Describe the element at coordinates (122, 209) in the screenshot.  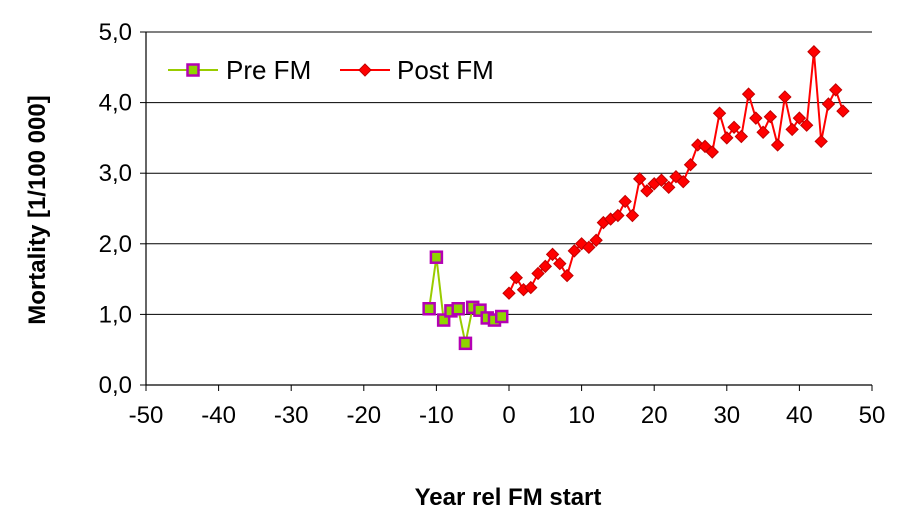
I see `y-axis-ticks: 0,0 1,0 2,0 3,0 4,0 5,0` at that location.